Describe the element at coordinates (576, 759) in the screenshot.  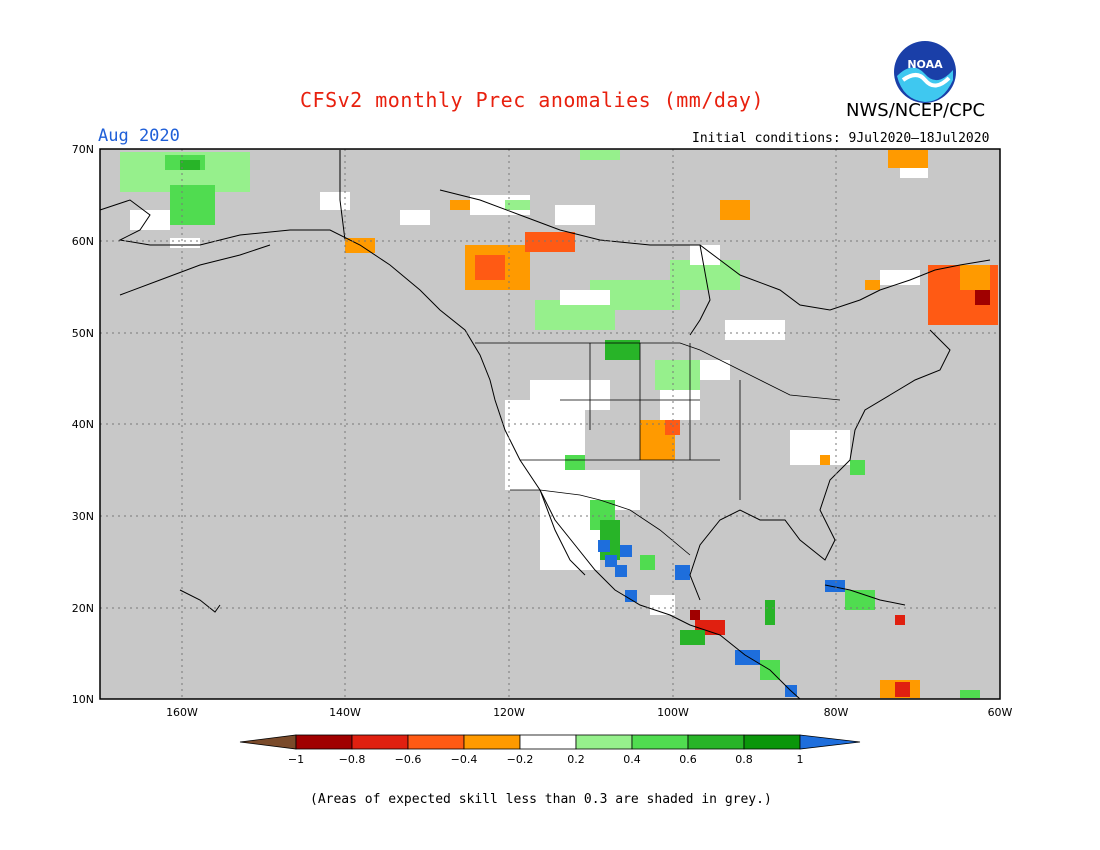
I see `legend-tick-label: 0.2` at that location.